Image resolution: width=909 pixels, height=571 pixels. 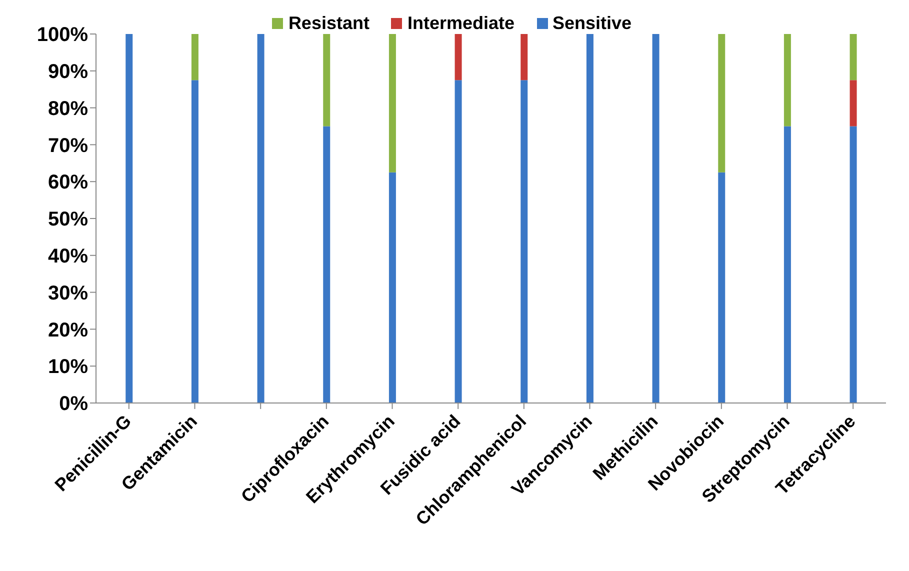 I want to click on y-tick-label: 10%, so click(x=68, y=367).